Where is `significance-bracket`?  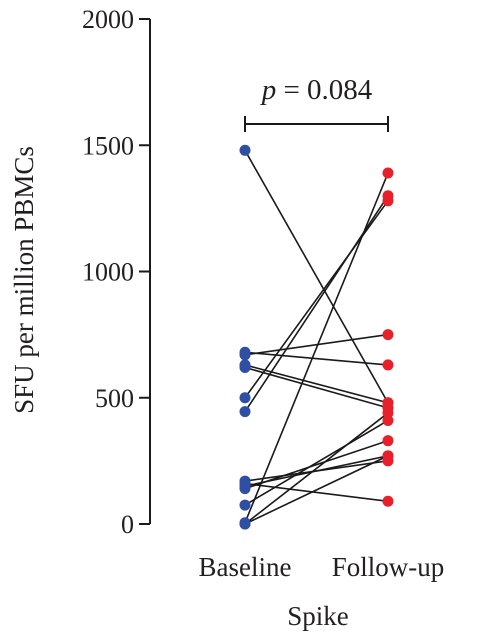 significance-bracket is located at coordinates (316, 124).